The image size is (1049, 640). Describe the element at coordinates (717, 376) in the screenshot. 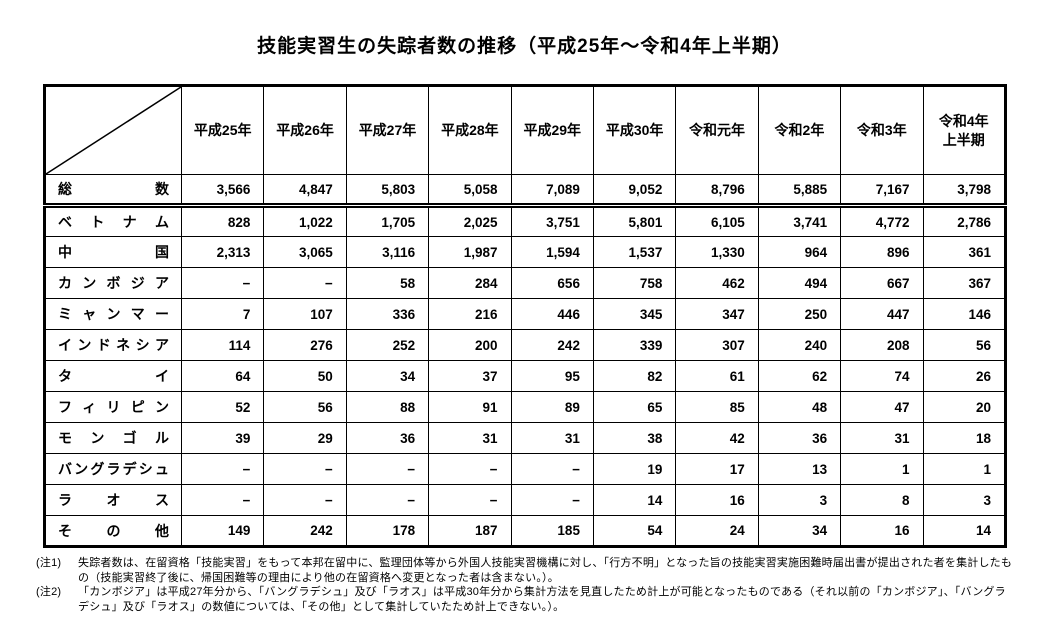

I see `value-cell: 61` at that location.